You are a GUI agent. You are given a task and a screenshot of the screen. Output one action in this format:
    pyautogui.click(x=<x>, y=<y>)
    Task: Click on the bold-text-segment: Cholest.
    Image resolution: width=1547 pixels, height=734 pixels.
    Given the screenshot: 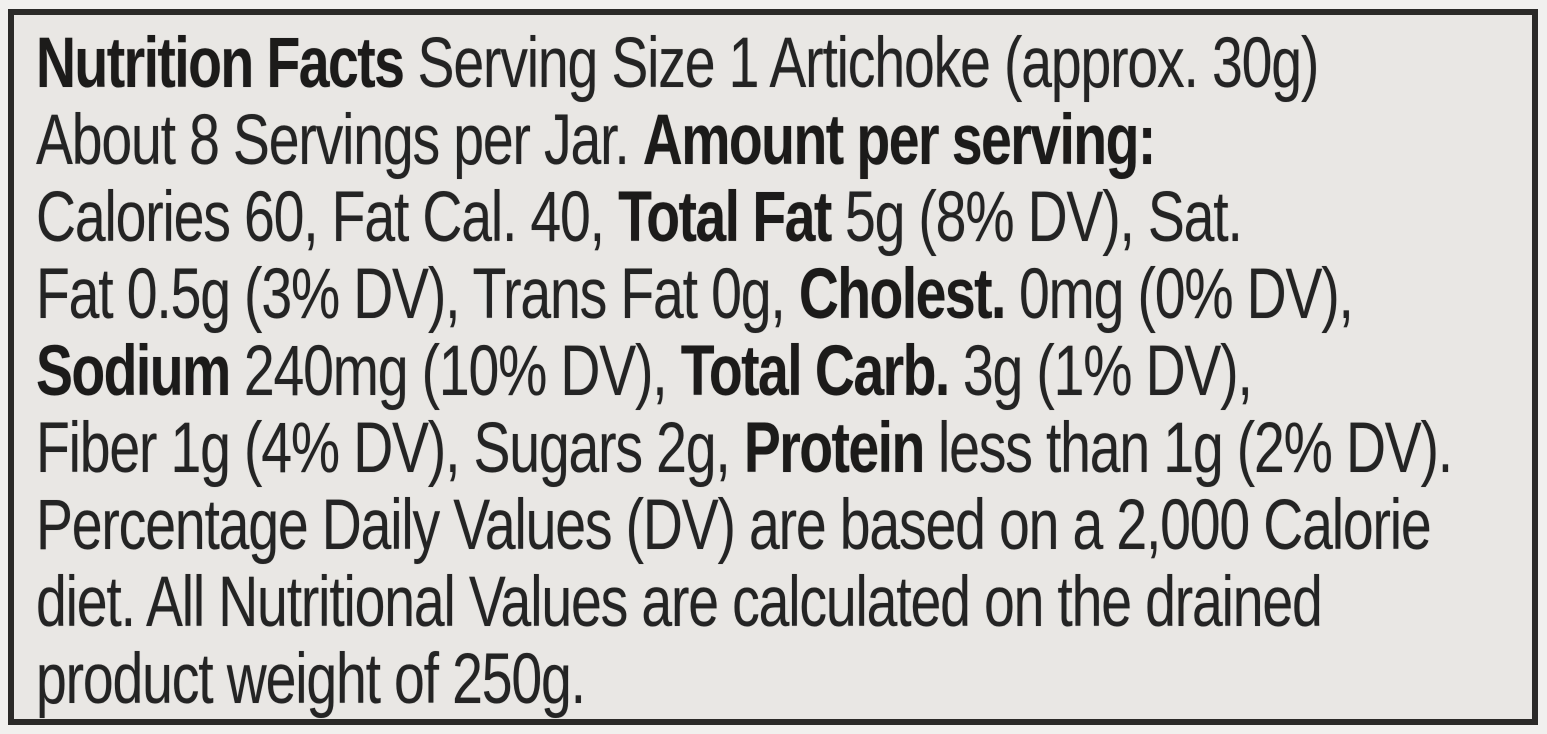 What is the action you would take?
    pyautogui.click(x=902, y=294)
    